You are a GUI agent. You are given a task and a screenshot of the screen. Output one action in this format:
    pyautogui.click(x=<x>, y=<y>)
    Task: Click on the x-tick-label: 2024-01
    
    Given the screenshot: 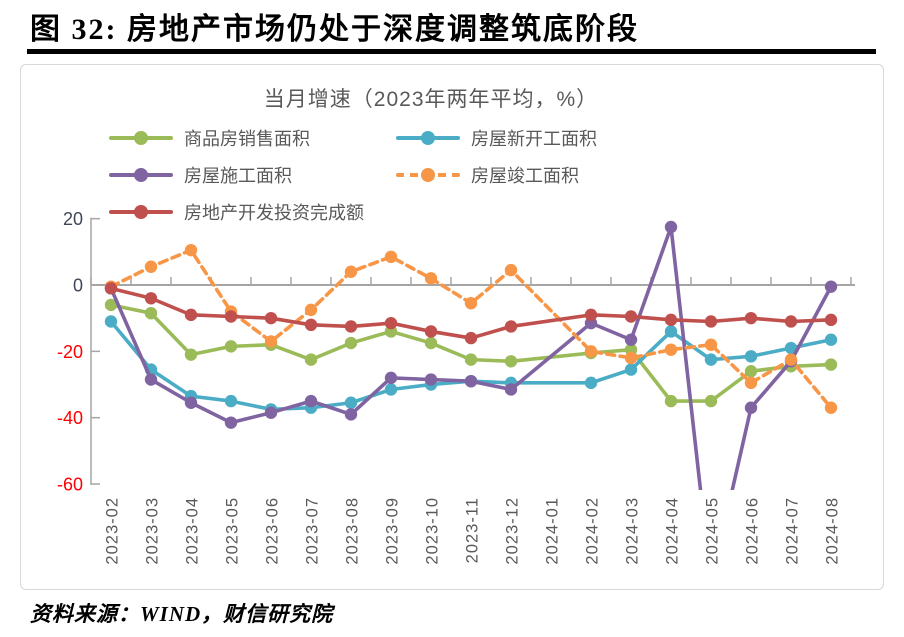 What is the action you would take?
    pyautogui.click(x=553, y=531)
    